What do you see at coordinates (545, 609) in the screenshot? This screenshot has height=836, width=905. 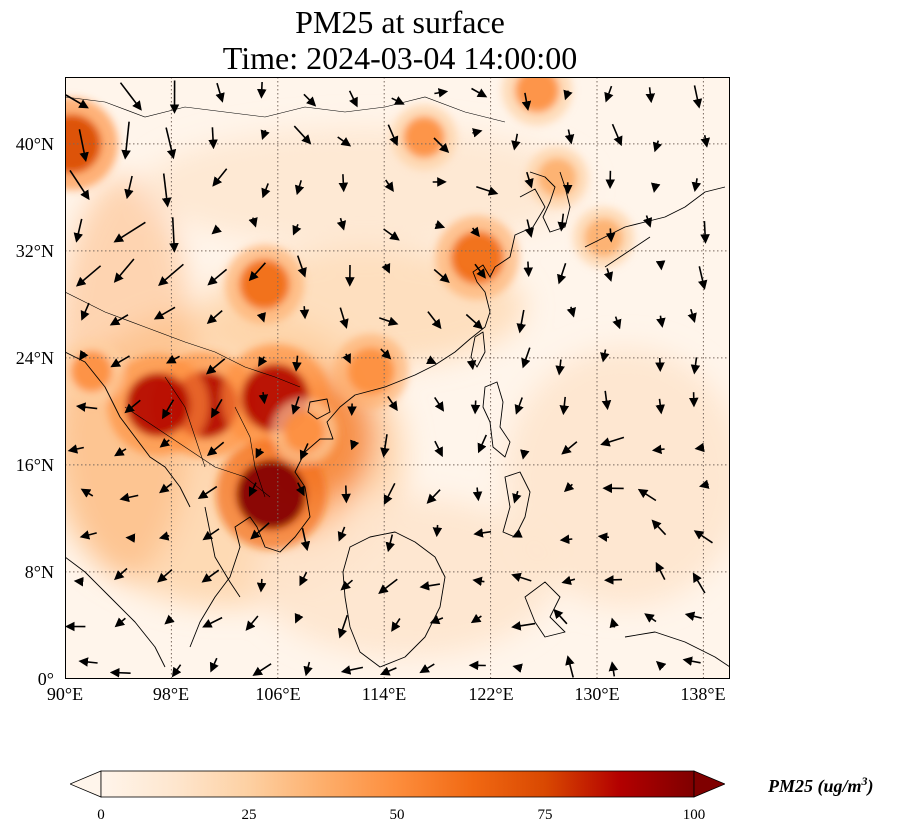 I see `sulawesi-coast` at bounding box center [545, 609].